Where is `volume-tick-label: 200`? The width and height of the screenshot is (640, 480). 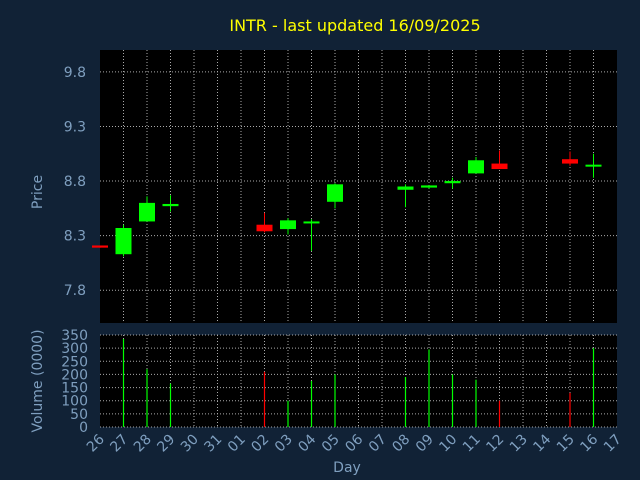
volume-tick-label: 200 is located at coordinates (74, 375).